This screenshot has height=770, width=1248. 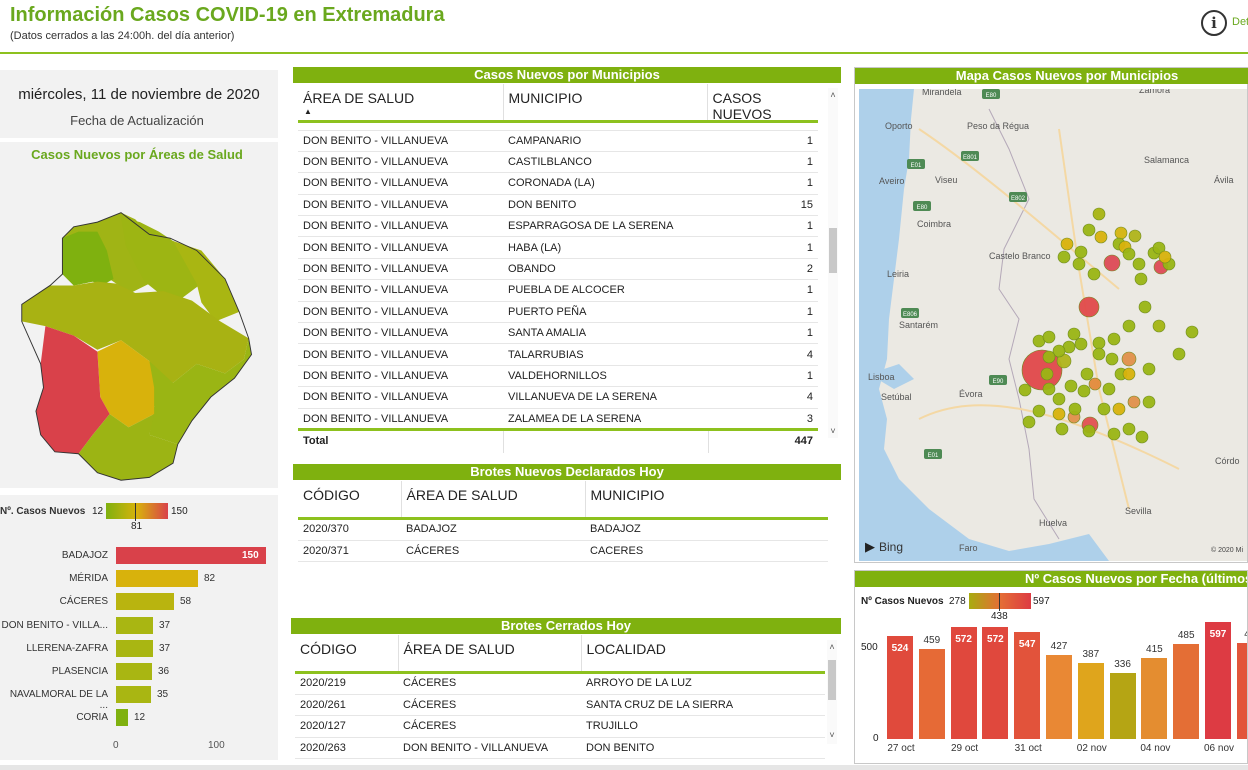 What do you see at coordinates (558, 247) in the screenshot?
I see `municipios-row: DON BENITO - VILLANUEVA HABA (LA) 1` at bounding box center [558, 247].